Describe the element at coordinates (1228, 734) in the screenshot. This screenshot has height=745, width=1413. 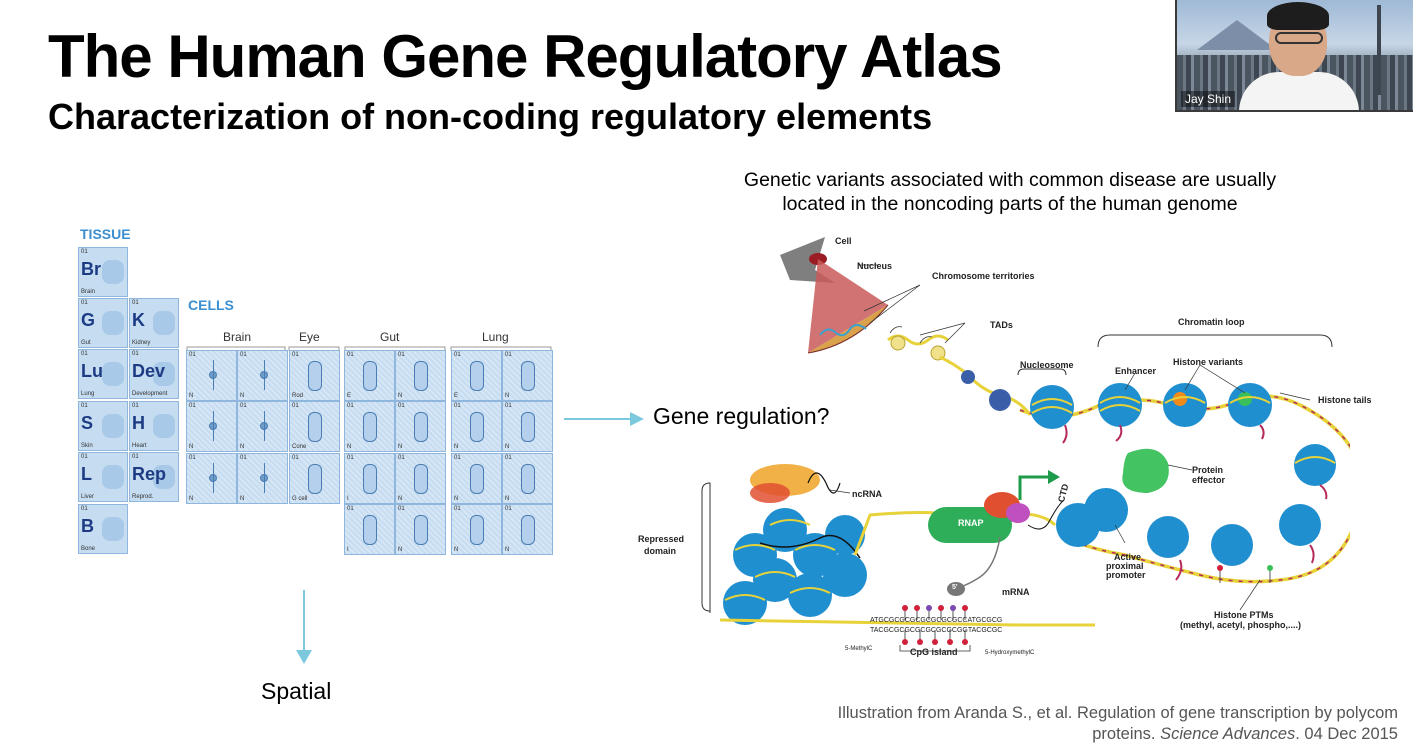
I see `citation-journal: Science Advances` at that location.